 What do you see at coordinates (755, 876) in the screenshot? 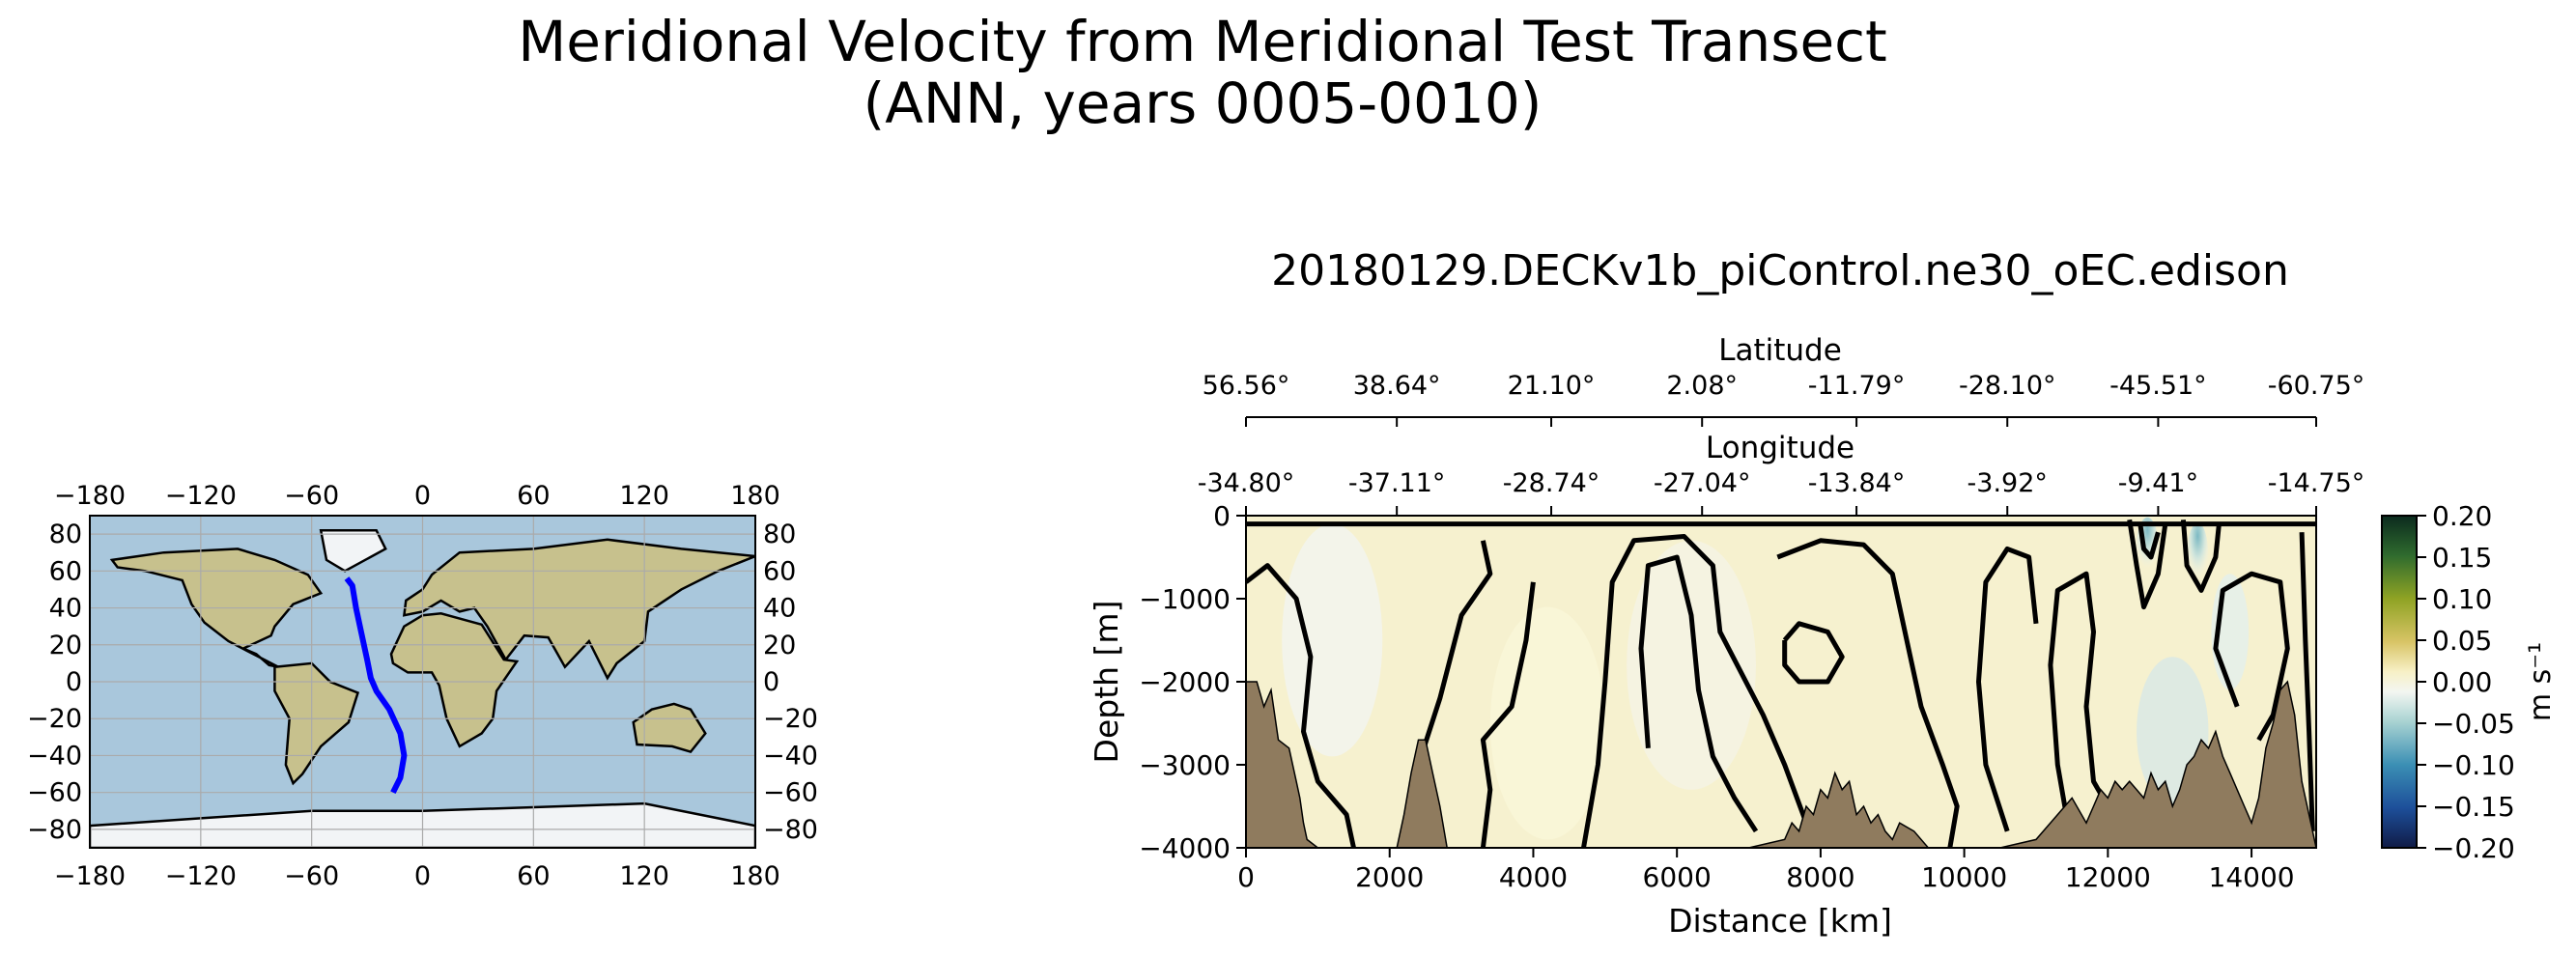
I see `map-lon-tick-bottom: 180` at bounding box center [755, 876].